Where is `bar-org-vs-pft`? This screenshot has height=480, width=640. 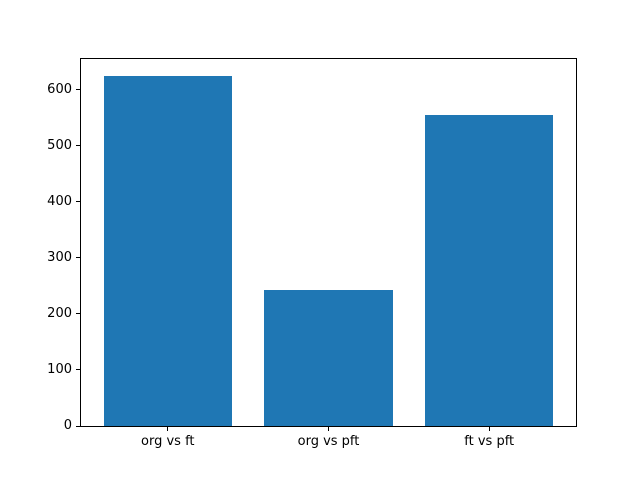
bar-org-vs-pft is located at coordinates (328, 358).